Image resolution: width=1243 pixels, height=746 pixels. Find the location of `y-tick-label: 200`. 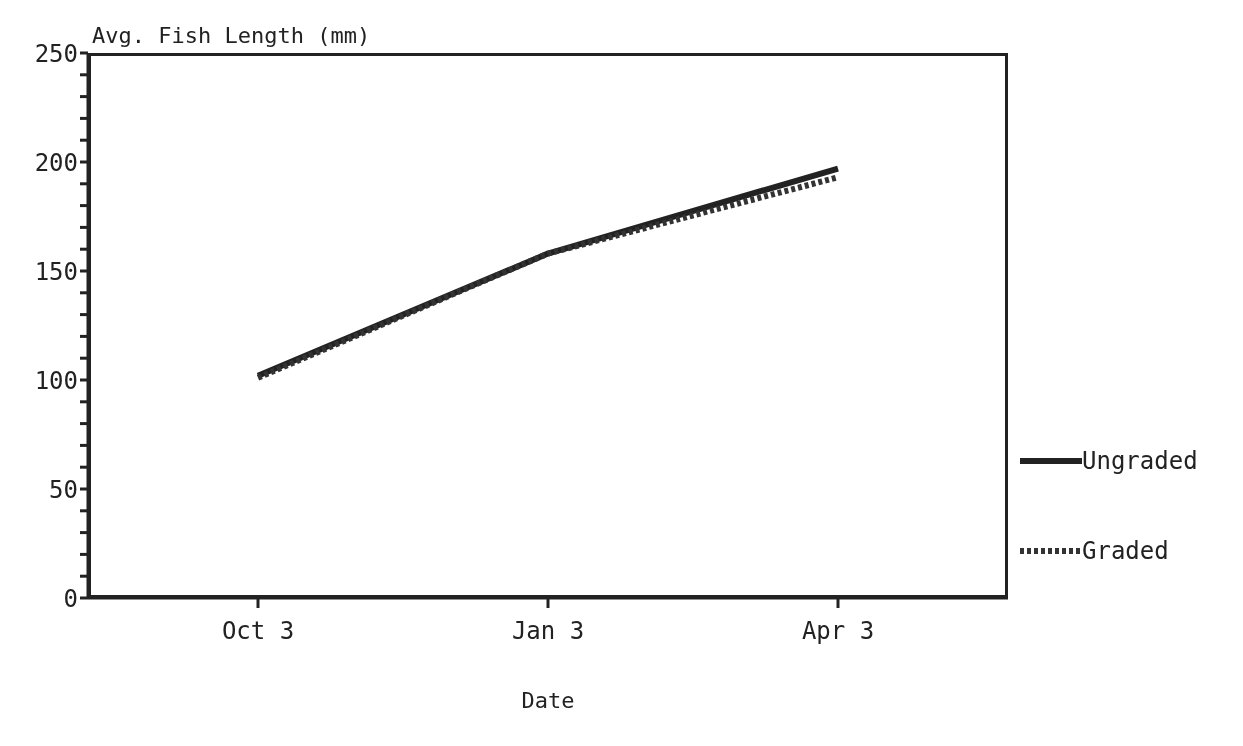

y-tick-label: 200 is located at coordinates (56, 162).